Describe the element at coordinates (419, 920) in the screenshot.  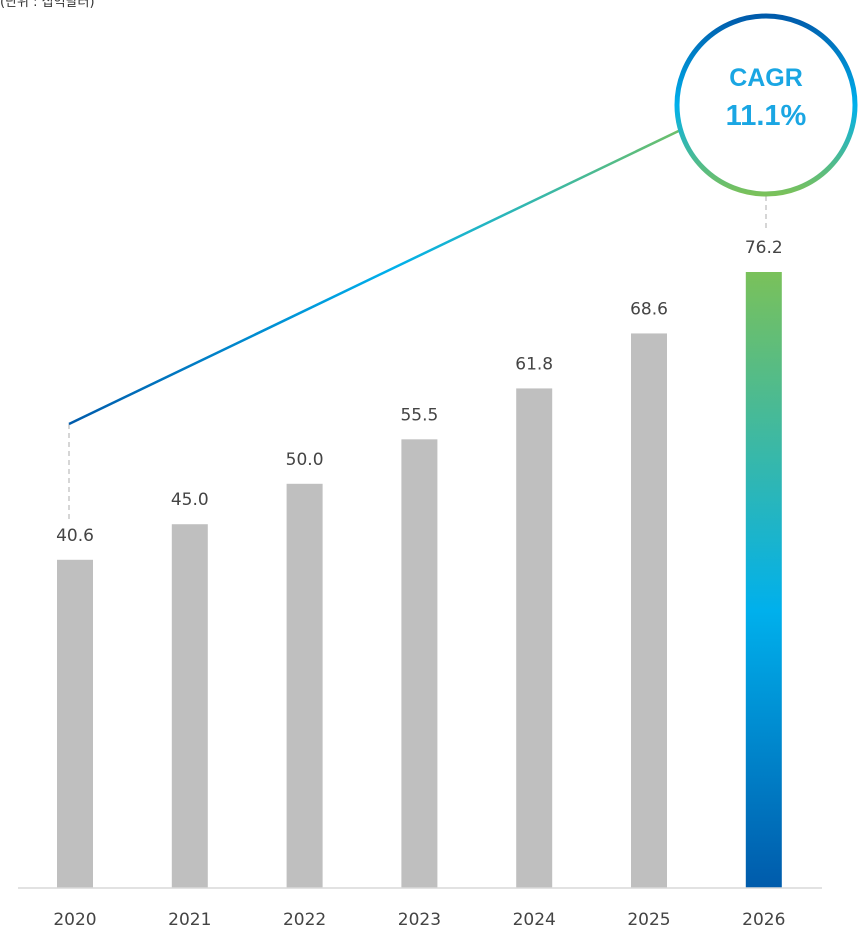
I see `x-tick-2023: 2023` at that location.